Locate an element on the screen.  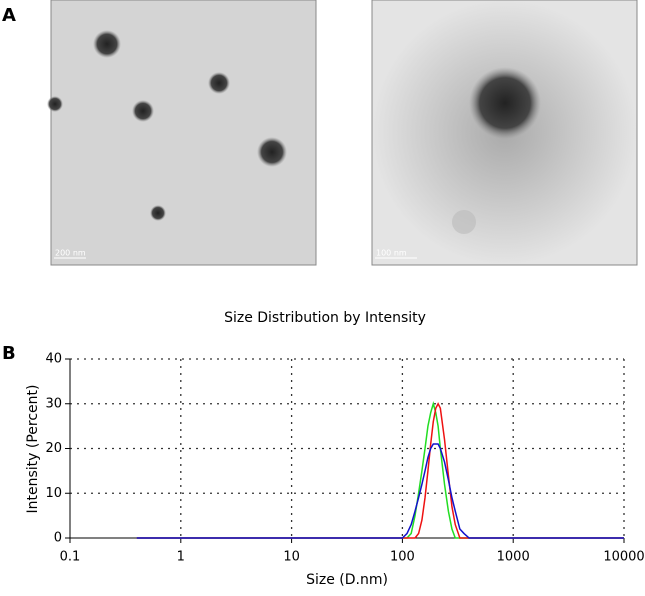
x-tick-label: 10000 is located at coordinates (623, 557).